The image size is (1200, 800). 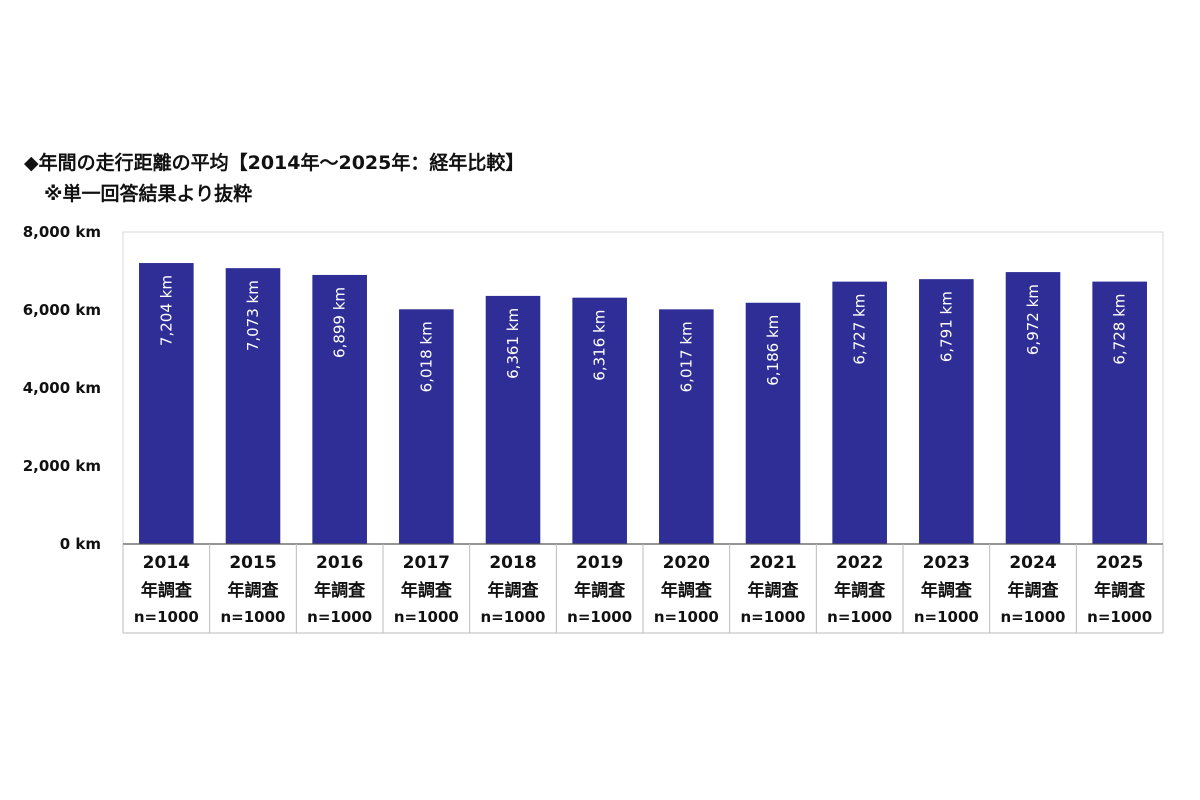 What do you see at coordinates (148, 194) in the screenshot?
I see `chart-subtitle: ※単一回答結果より抜粋` at bounding box center [148, 194].